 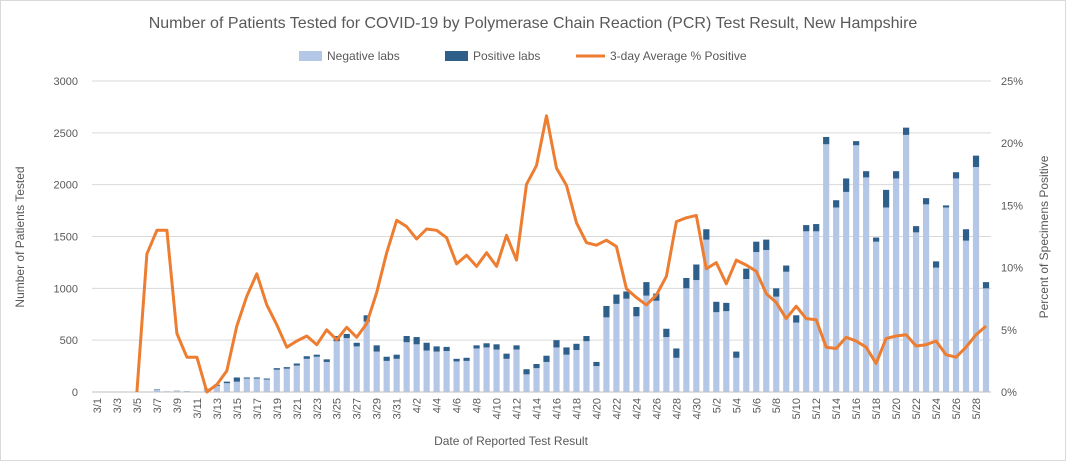 What do you see at coordinates (418, 405) in the screenshot?
I see `x-tick-label: 4/2` at bounding box center [418, 405].